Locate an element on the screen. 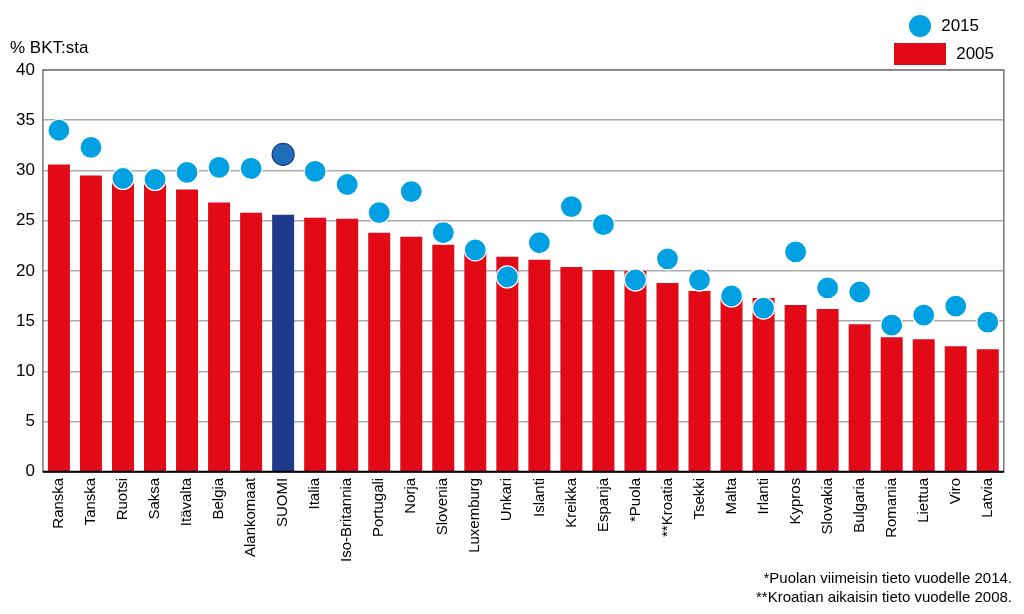 Image resolution: width=1024 pixels, height=614 pixels. x-tick-label: SUOMI is located at coordinates (282, 502).